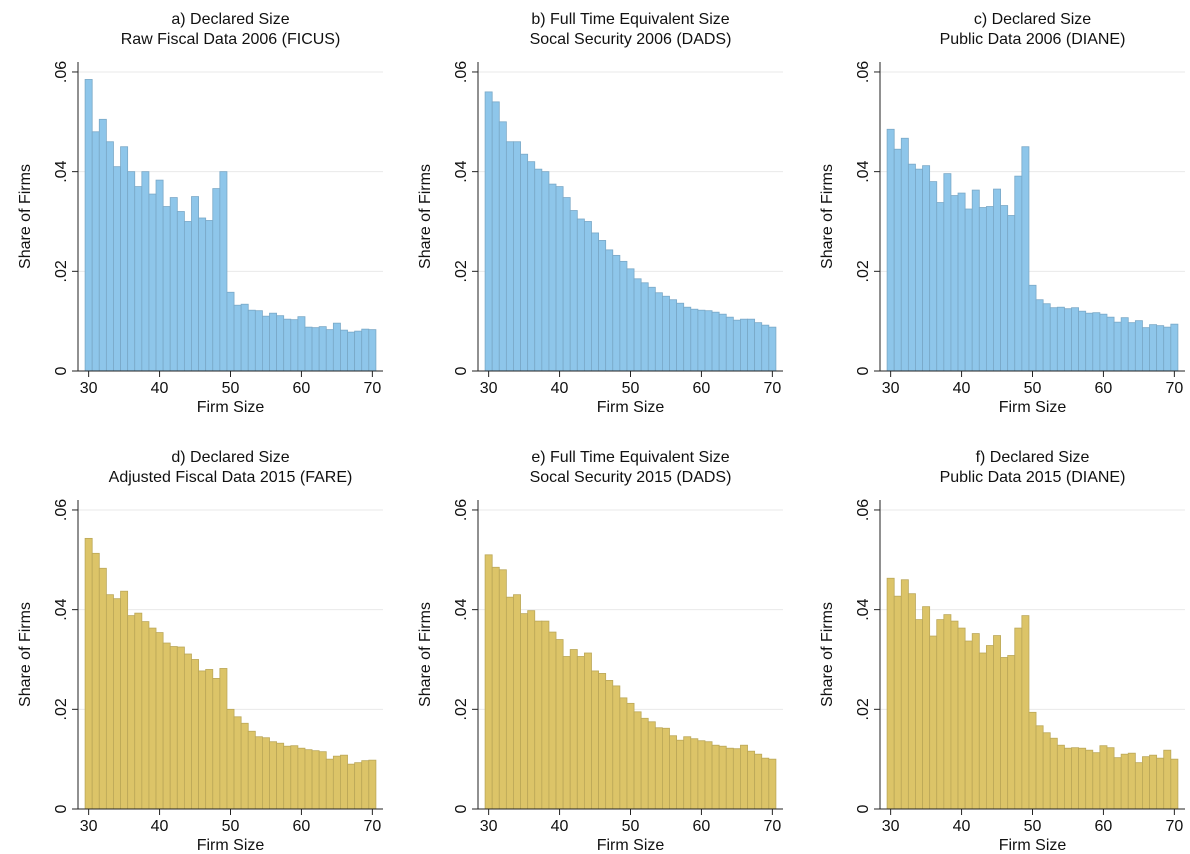  What do you see at coordinates (489, 388) in the screenshot?
I see `x-tick-label: 30` at bounding box center [489, 388].